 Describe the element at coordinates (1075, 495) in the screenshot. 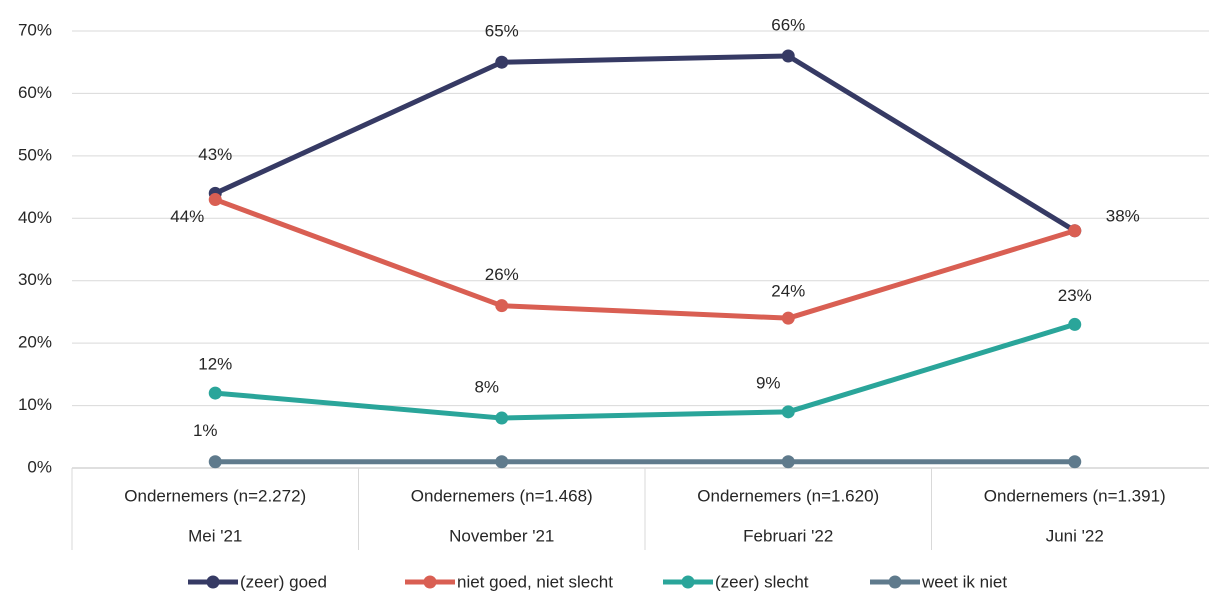

I see `x-tick-label: Ondernemers (n=1.391)` at that location.